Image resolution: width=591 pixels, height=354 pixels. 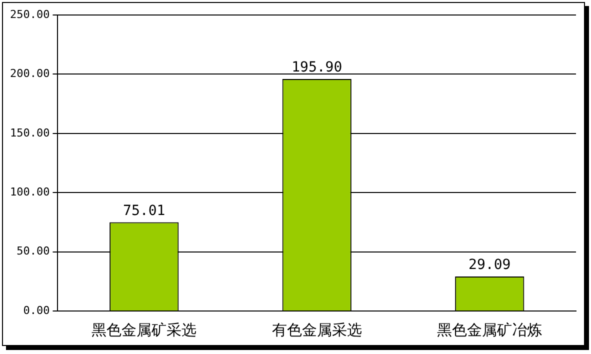 I want to click on x-tick-label: 黑色金属矿冶炼, so click(x=489, y=329).